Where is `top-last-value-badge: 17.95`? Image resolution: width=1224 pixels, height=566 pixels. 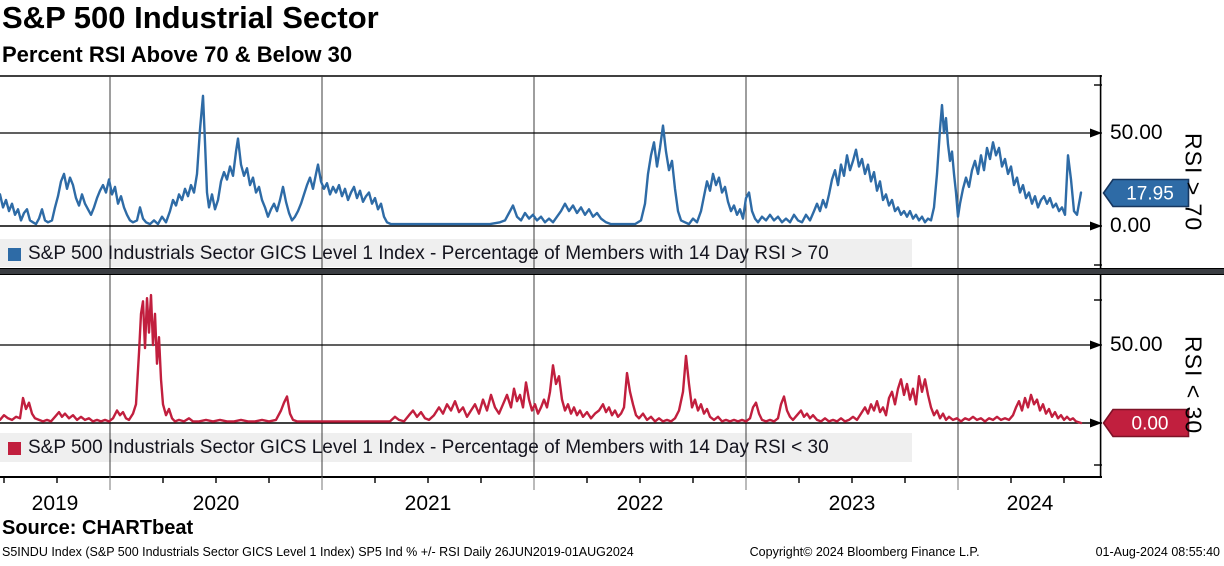 top-last-value-badge: 17.95 is located at coordinates (1146, 193).